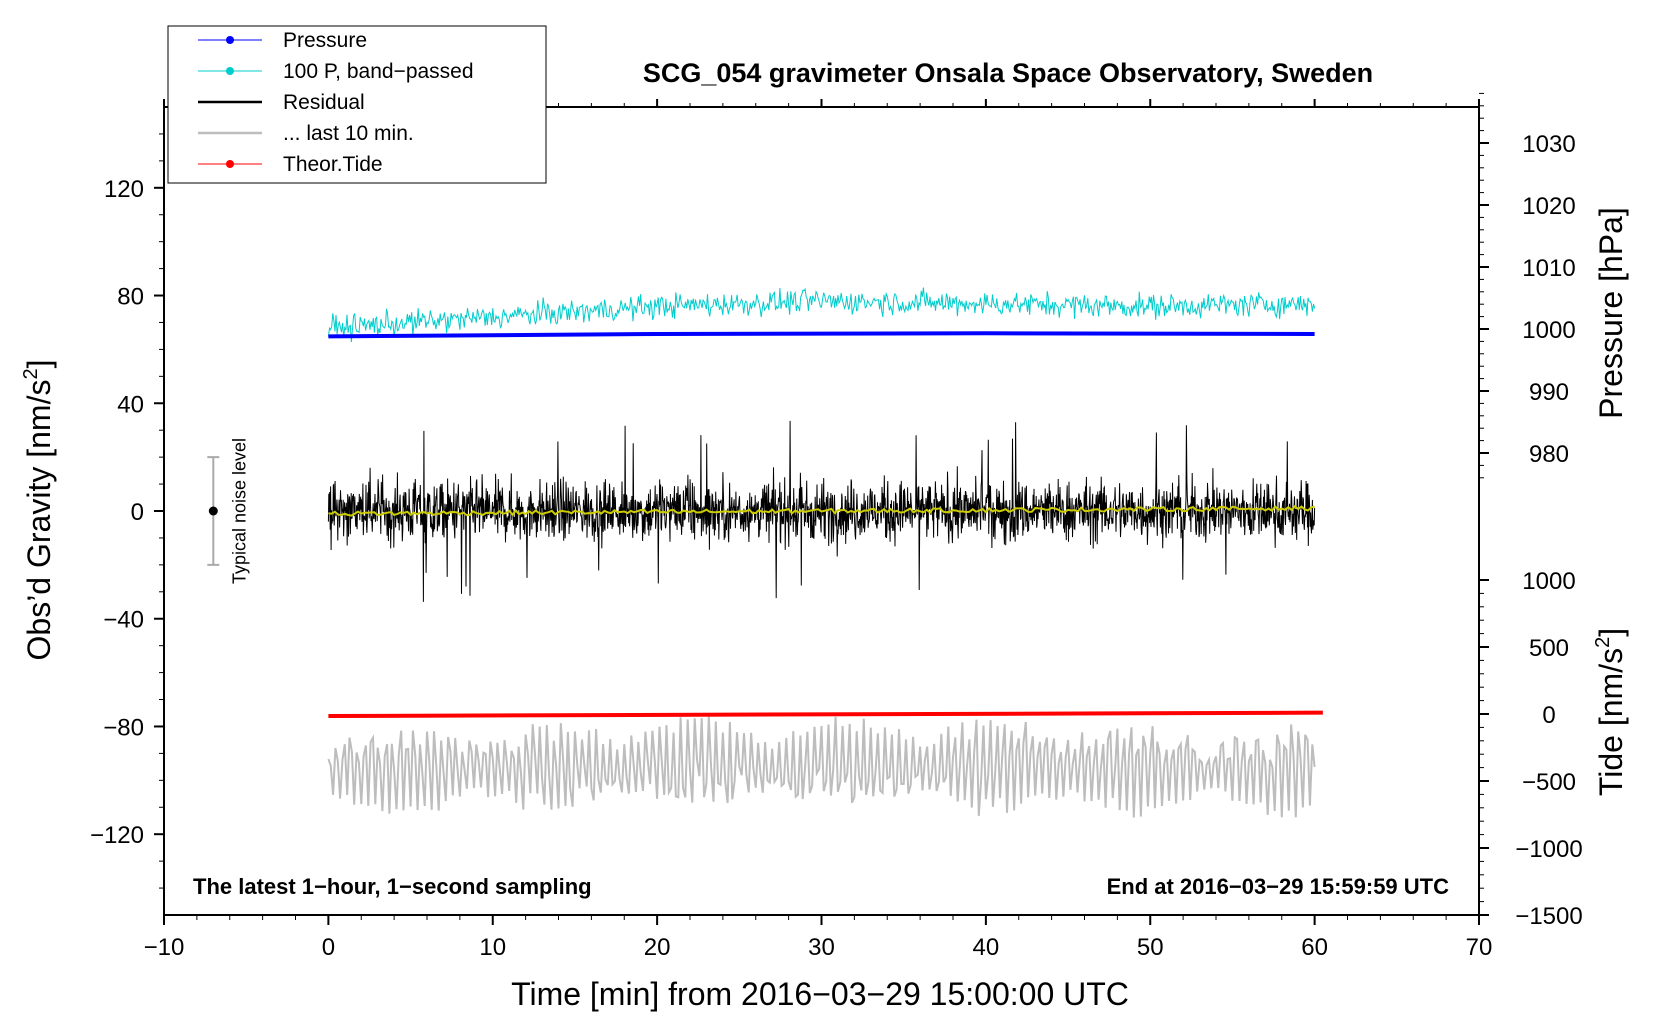 This screenshot has height=1020, width=1660. Describe the element at coordinates (117, 835) in the screenshot. I see `y-tick-label: −120` at that location.